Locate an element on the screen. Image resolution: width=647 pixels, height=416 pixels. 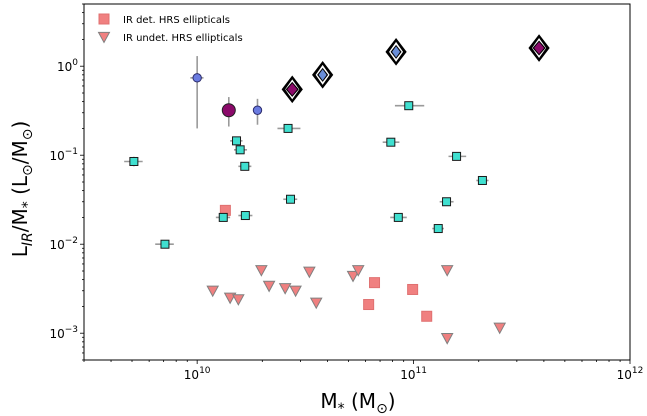
y-tick-label: 10⁻¹ is located at coordinates (63, 155).